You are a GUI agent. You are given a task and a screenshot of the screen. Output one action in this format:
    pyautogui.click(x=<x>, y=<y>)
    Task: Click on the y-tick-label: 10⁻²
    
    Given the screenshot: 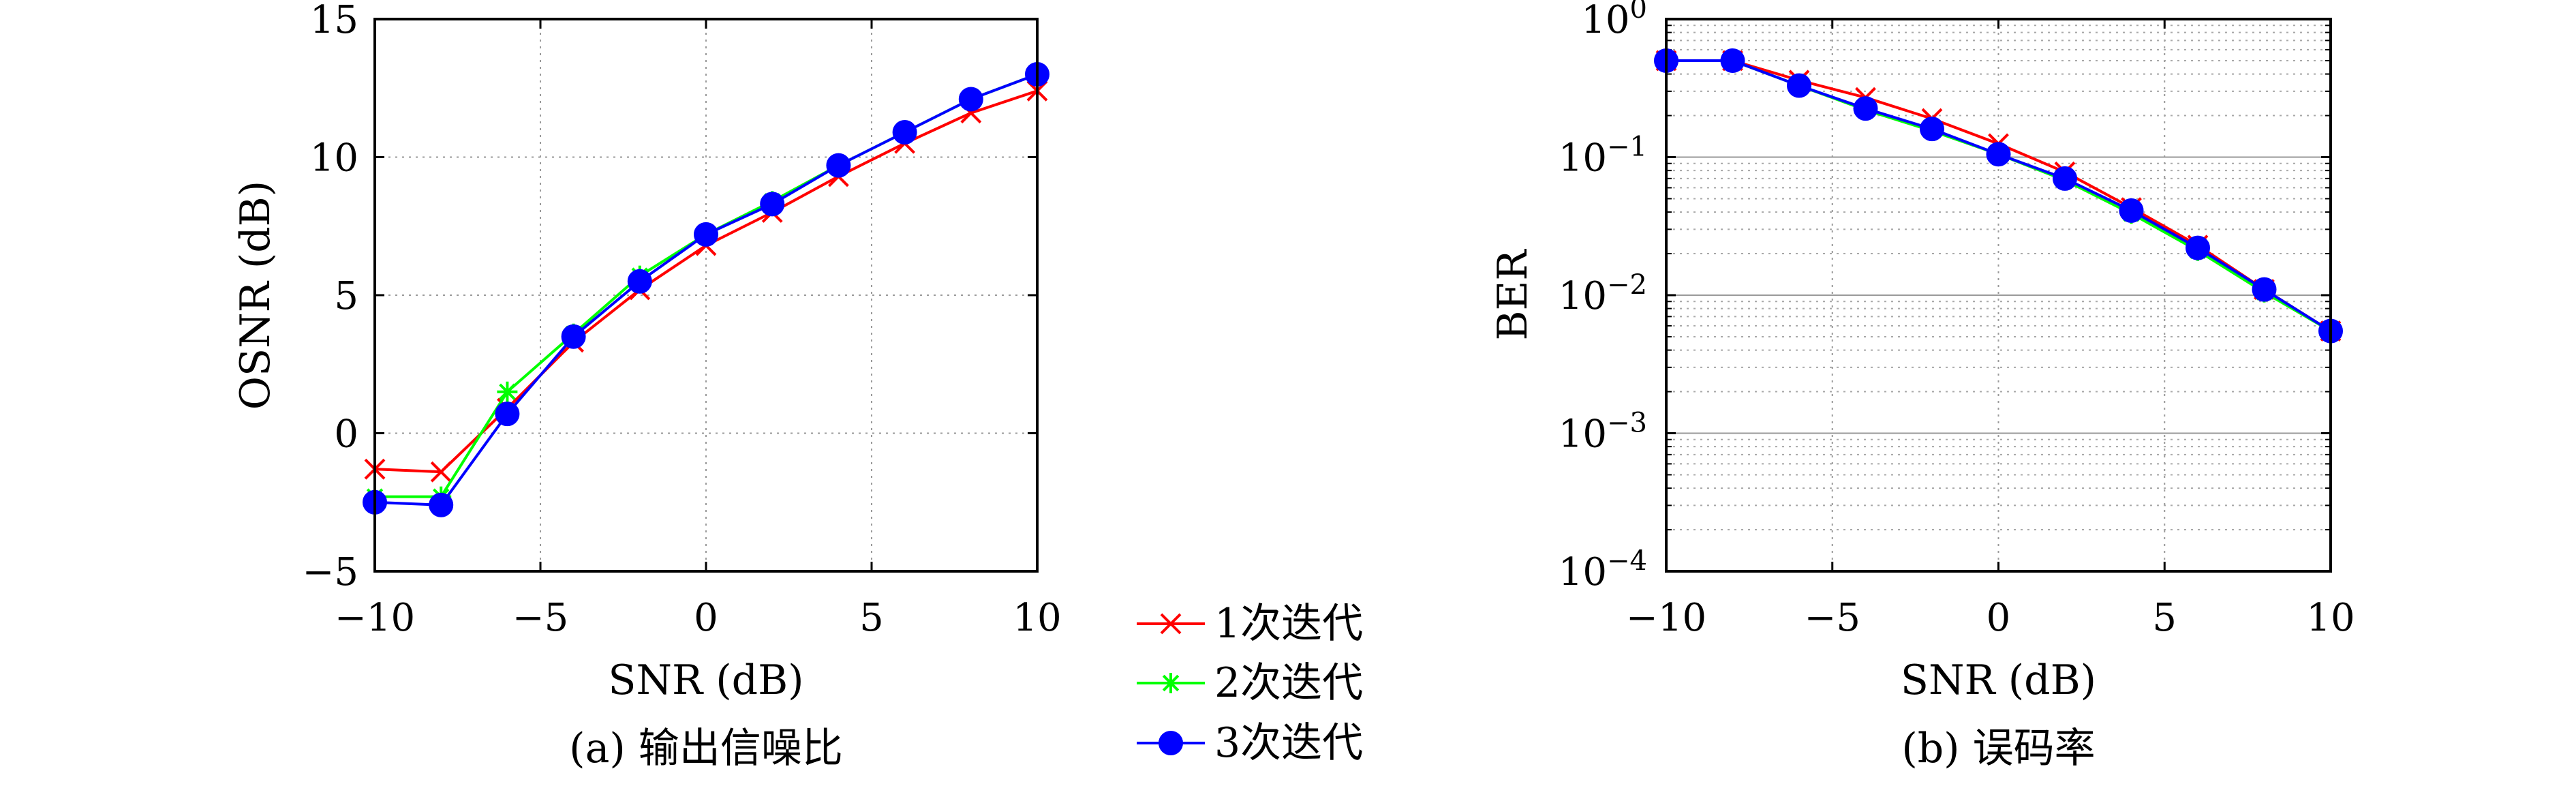 What is the action you would take?
    pyautogui.click(x=1603, y=293)
    